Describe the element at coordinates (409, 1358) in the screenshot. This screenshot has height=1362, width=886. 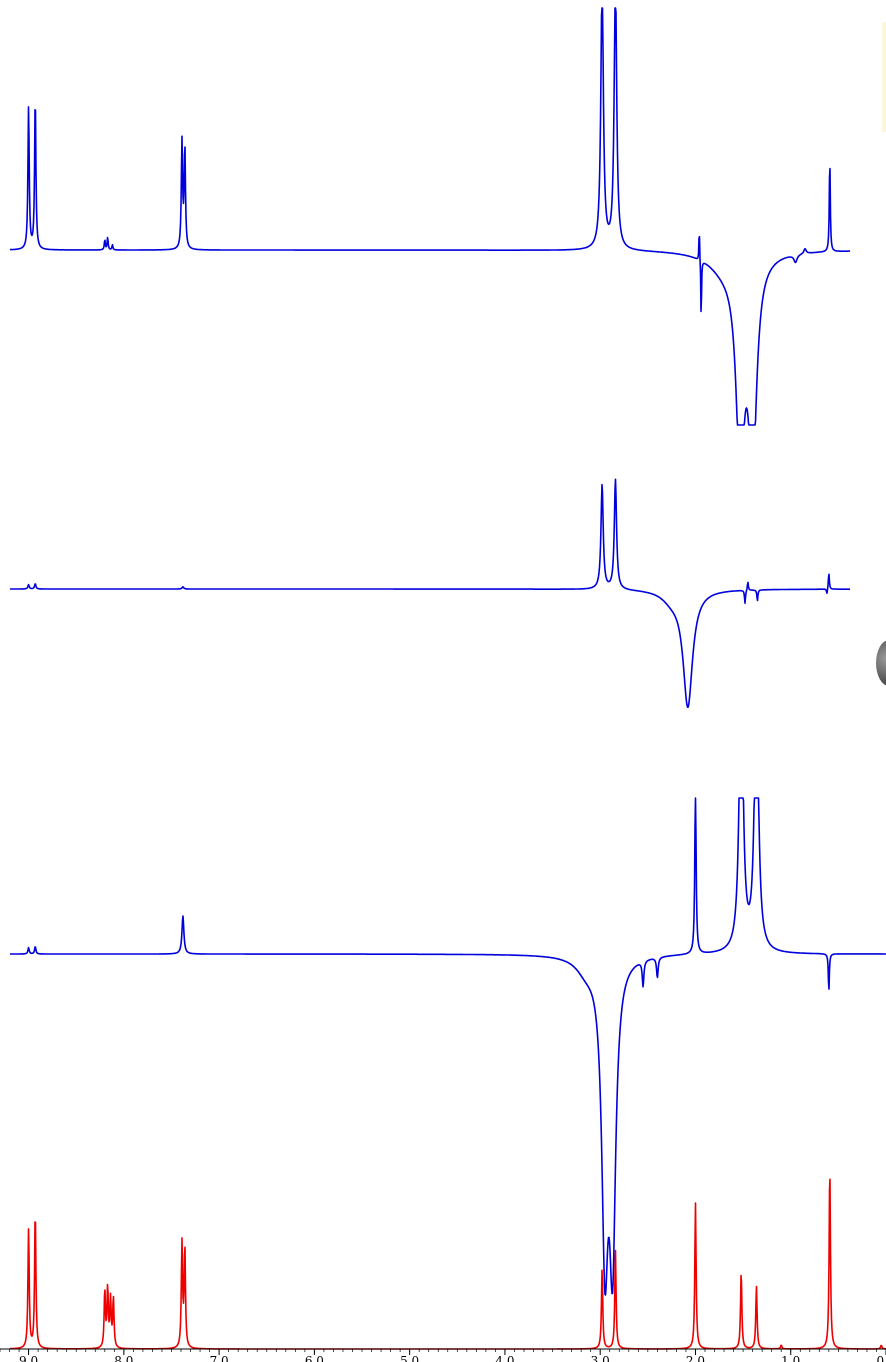
I see `x-axis-tick-label: 5.0` at that location.